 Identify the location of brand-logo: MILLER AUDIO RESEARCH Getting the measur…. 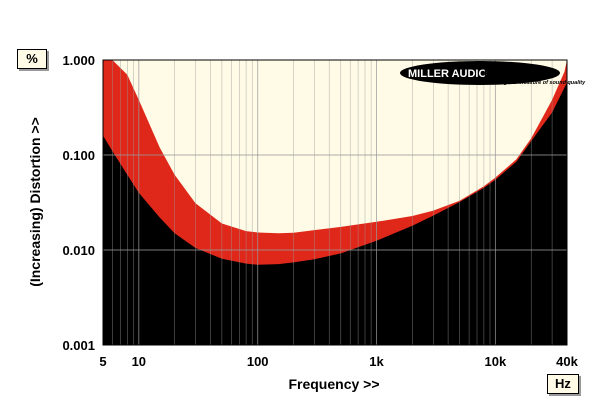
(493, 73).